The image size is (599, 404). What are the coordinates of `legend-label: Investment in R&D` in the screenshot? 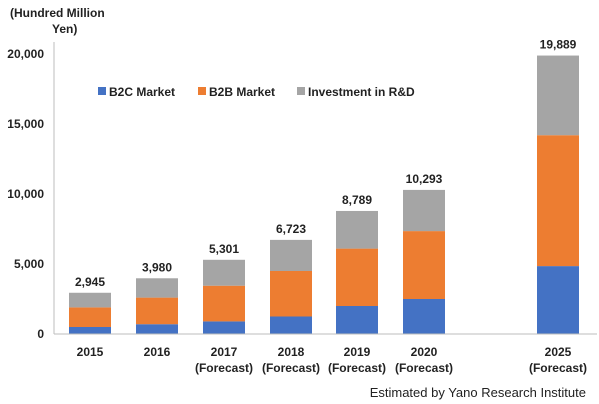 It's located at (361, 92).